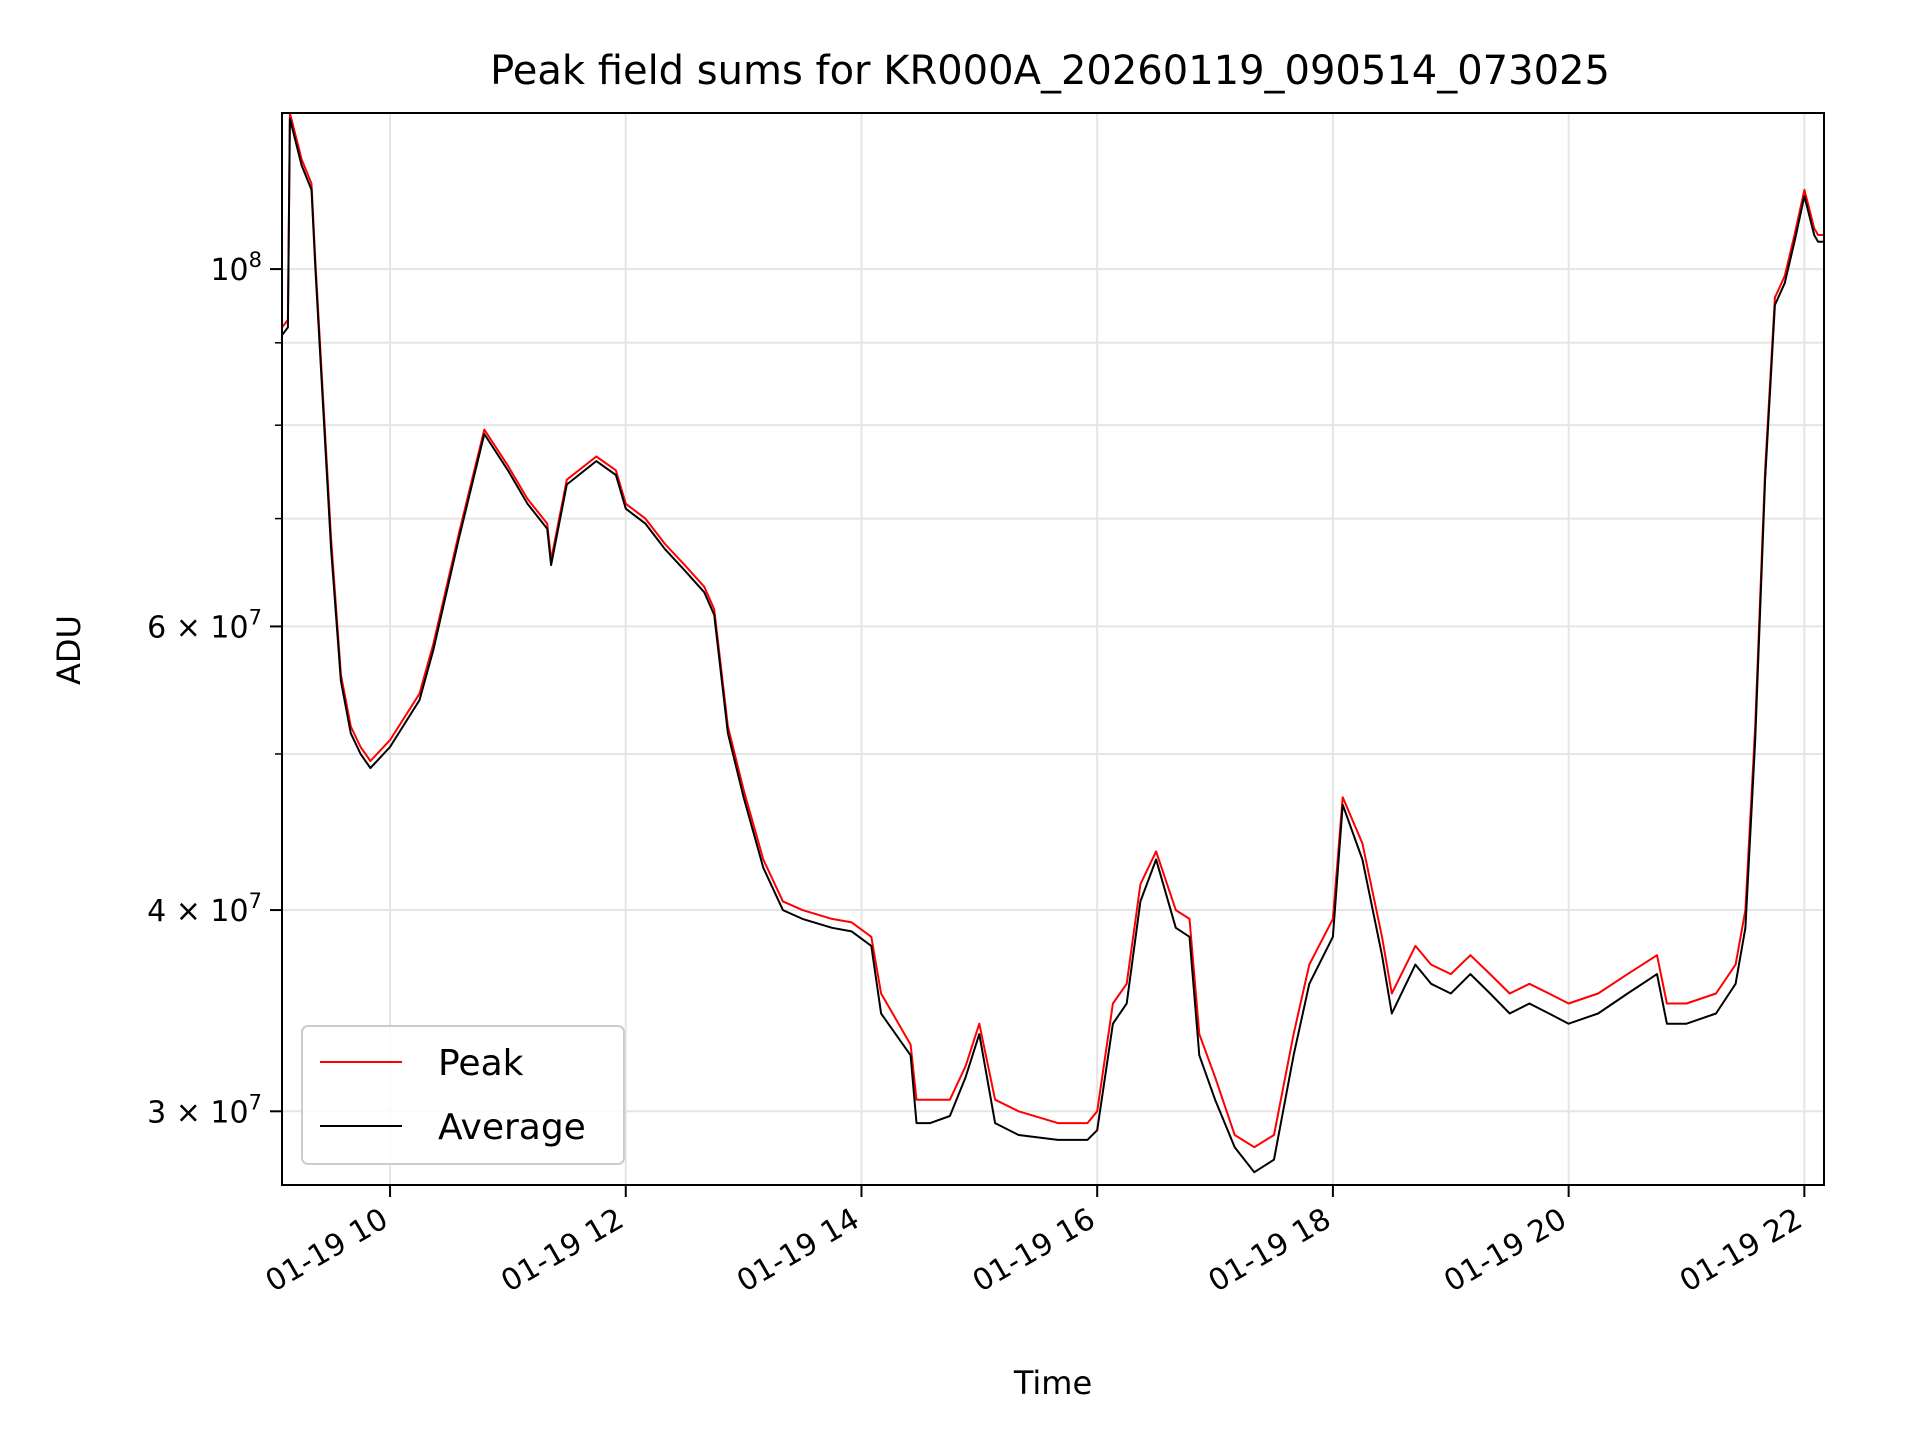 This screenshot has height=1440, width=1920. What do you see at coordinates (1052, 1383) in the screenshot?
I see `x-axis-label: Time` at bounding box center [1052, 1383].